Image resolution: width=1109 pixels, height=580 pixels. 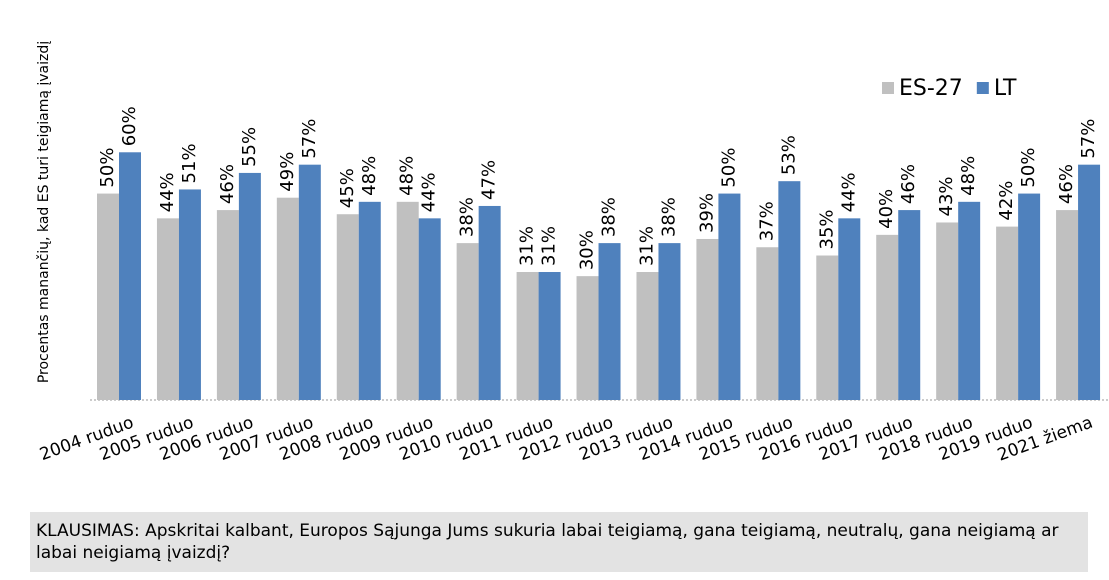 What do you see at coordinates (489, 180) in the screenshot?
I see `data-label: 47%` at bounding box center [489, 180].